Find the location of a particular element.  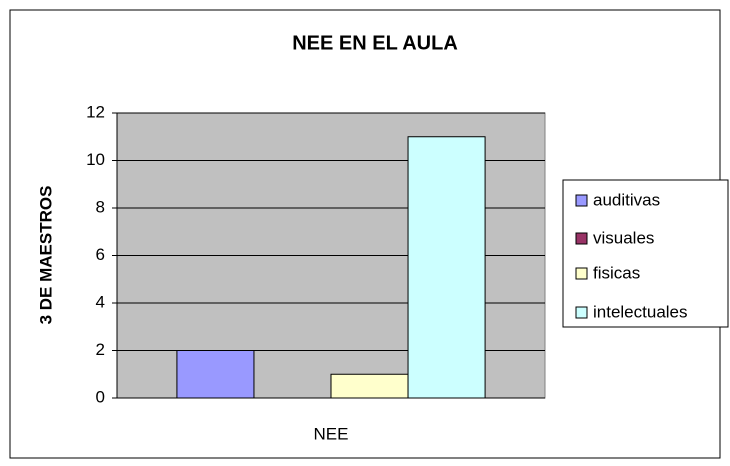

y-tick-label: 6 is located at coordinates (100, 254).